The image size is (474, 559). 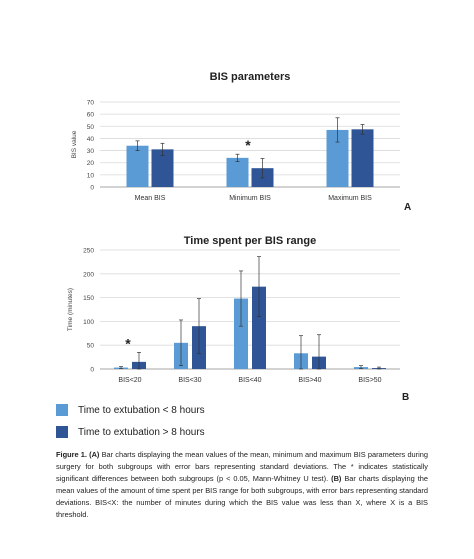 I want to click on category-label: Minimum BIS, so click(x=250, y=198).